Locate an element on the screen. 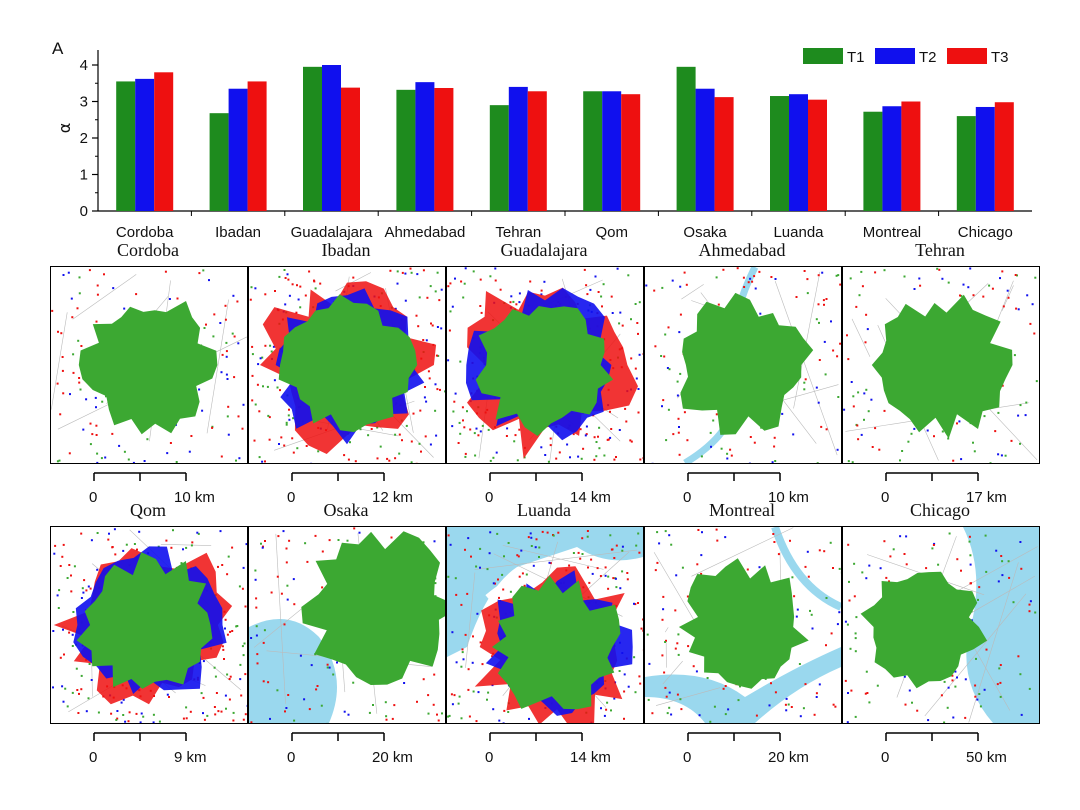  bar-t2-ahmedabad is located at coordinates (425, 146).